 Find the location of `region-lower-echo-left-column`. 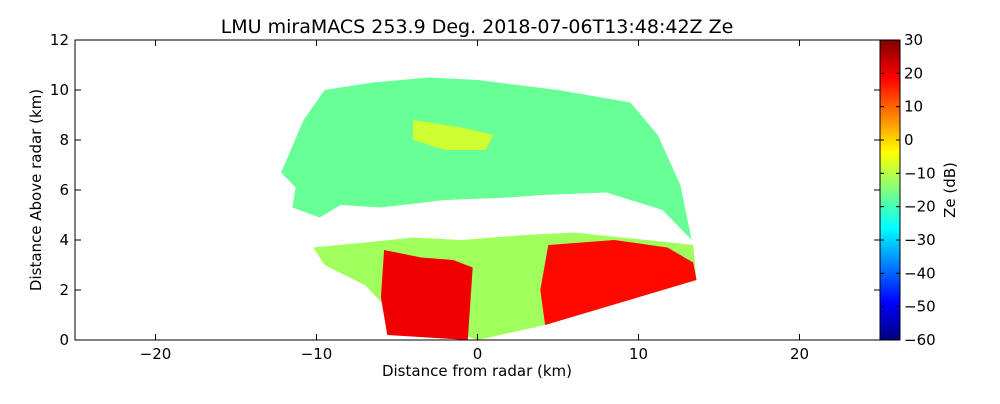

region-lower-echo-left-column is located at coordinates (426, 295).